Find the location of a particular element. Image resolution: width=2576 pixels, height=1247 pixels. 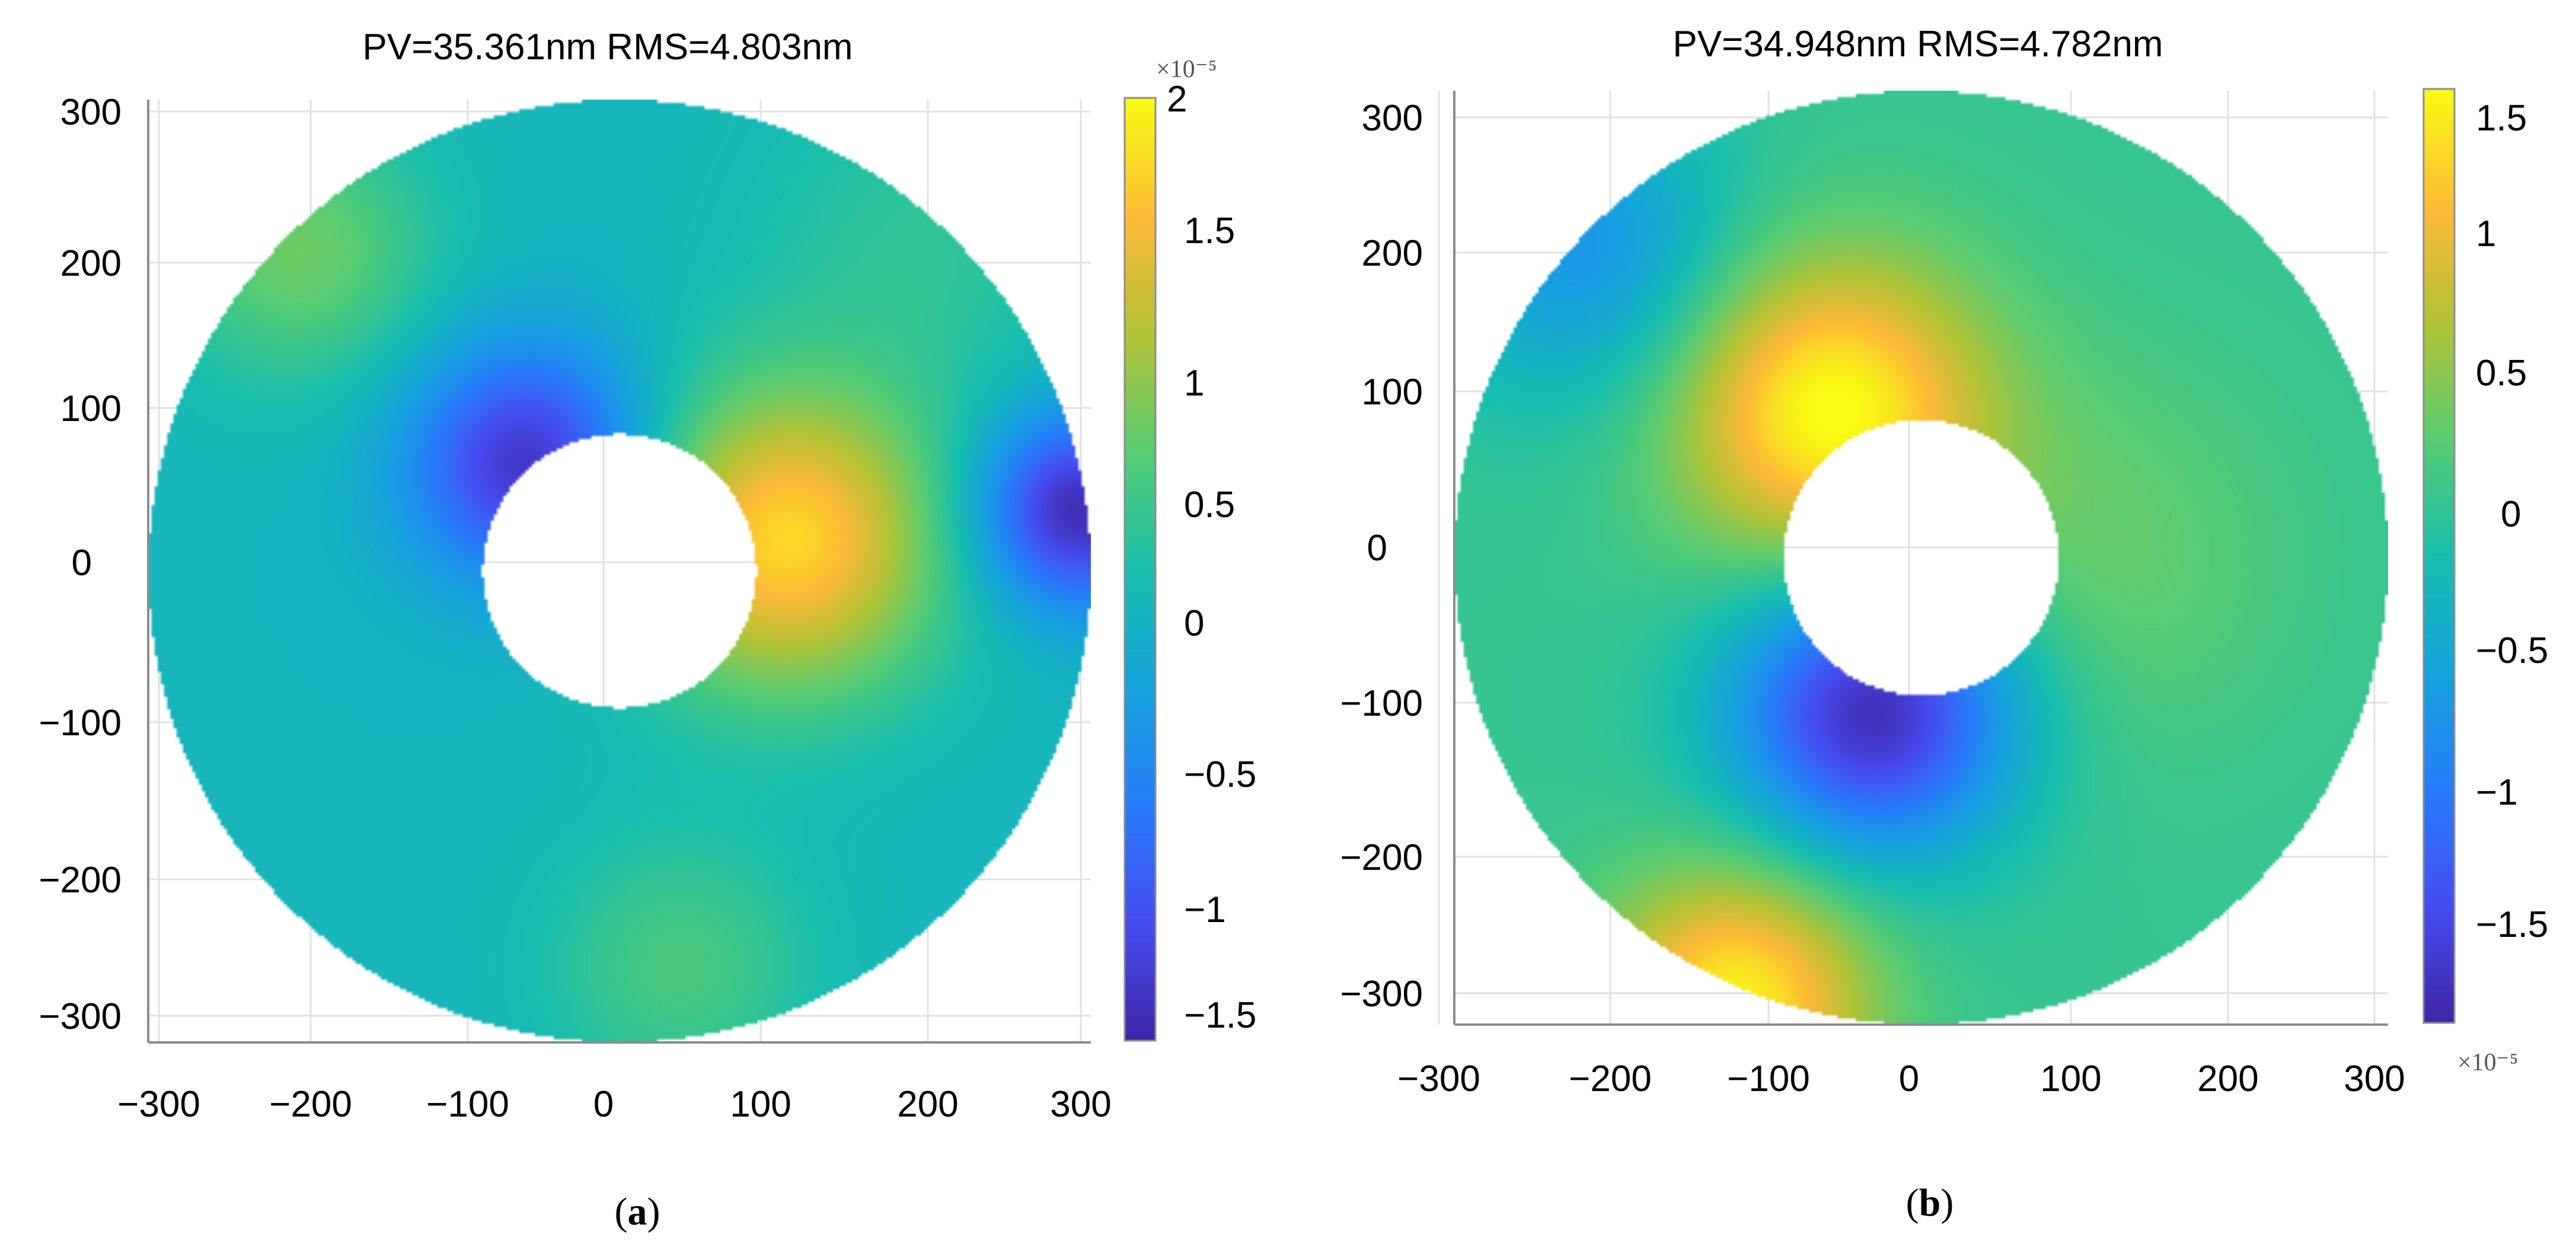

panel-b-y-ticks: 300 200 100 0 −100 −200 −300 is located at coordinates (1381, 556).